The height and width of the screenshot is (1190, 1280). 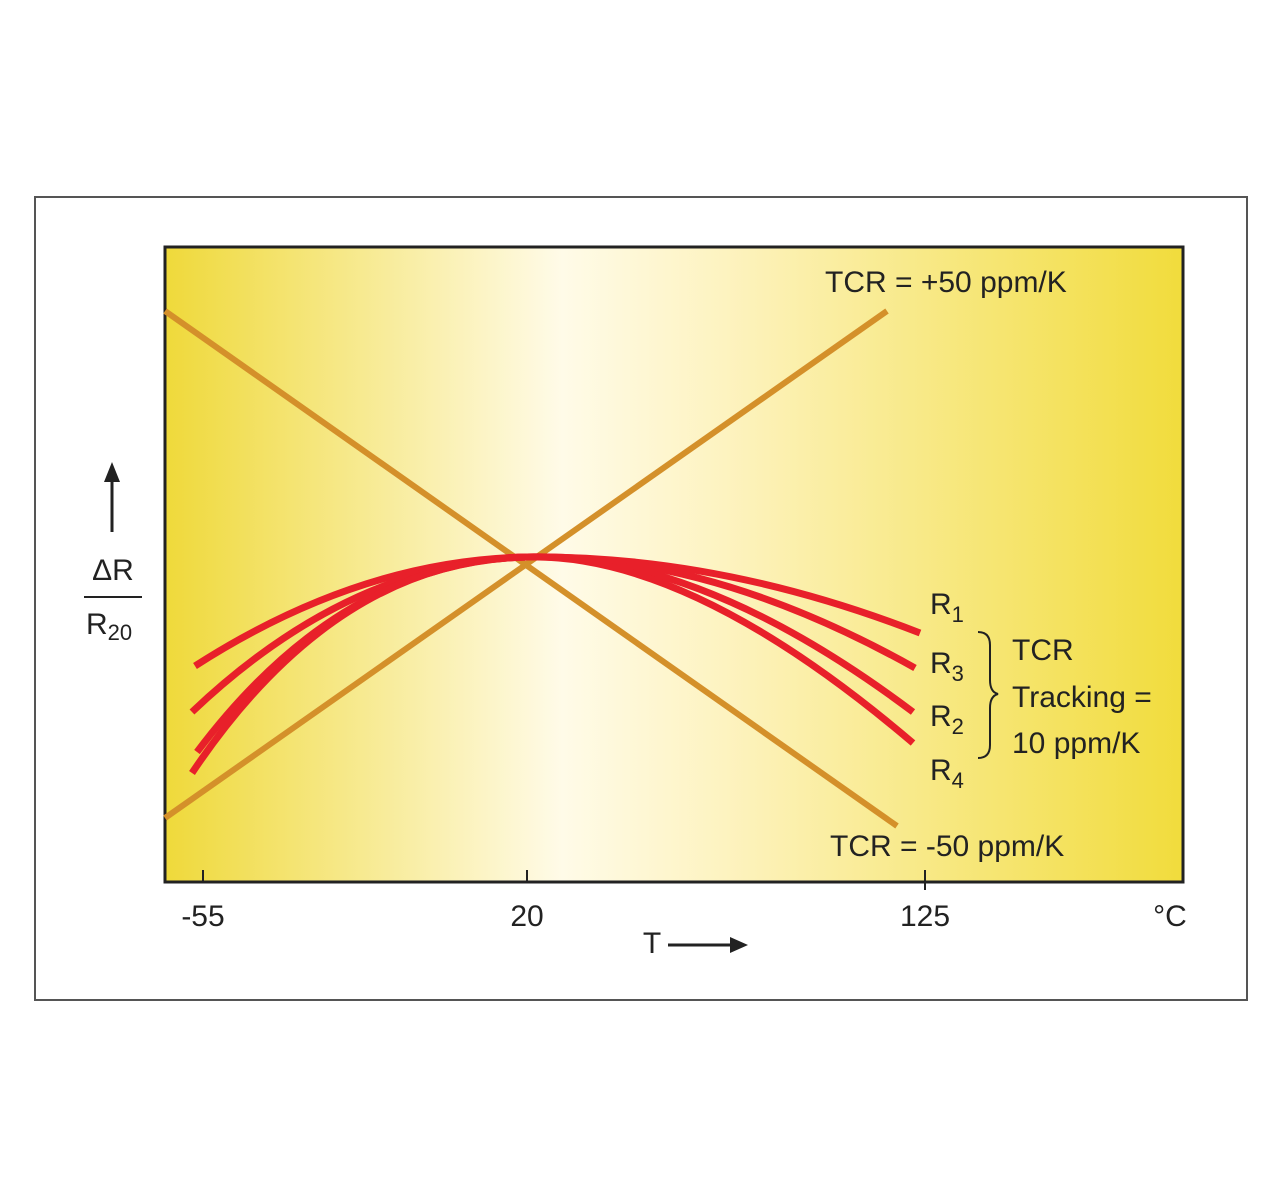 What do you see at coordinates (113, 570) in the screenshot?
I see `y-label-numerator: ΔR` at bounding box center [113, 570].